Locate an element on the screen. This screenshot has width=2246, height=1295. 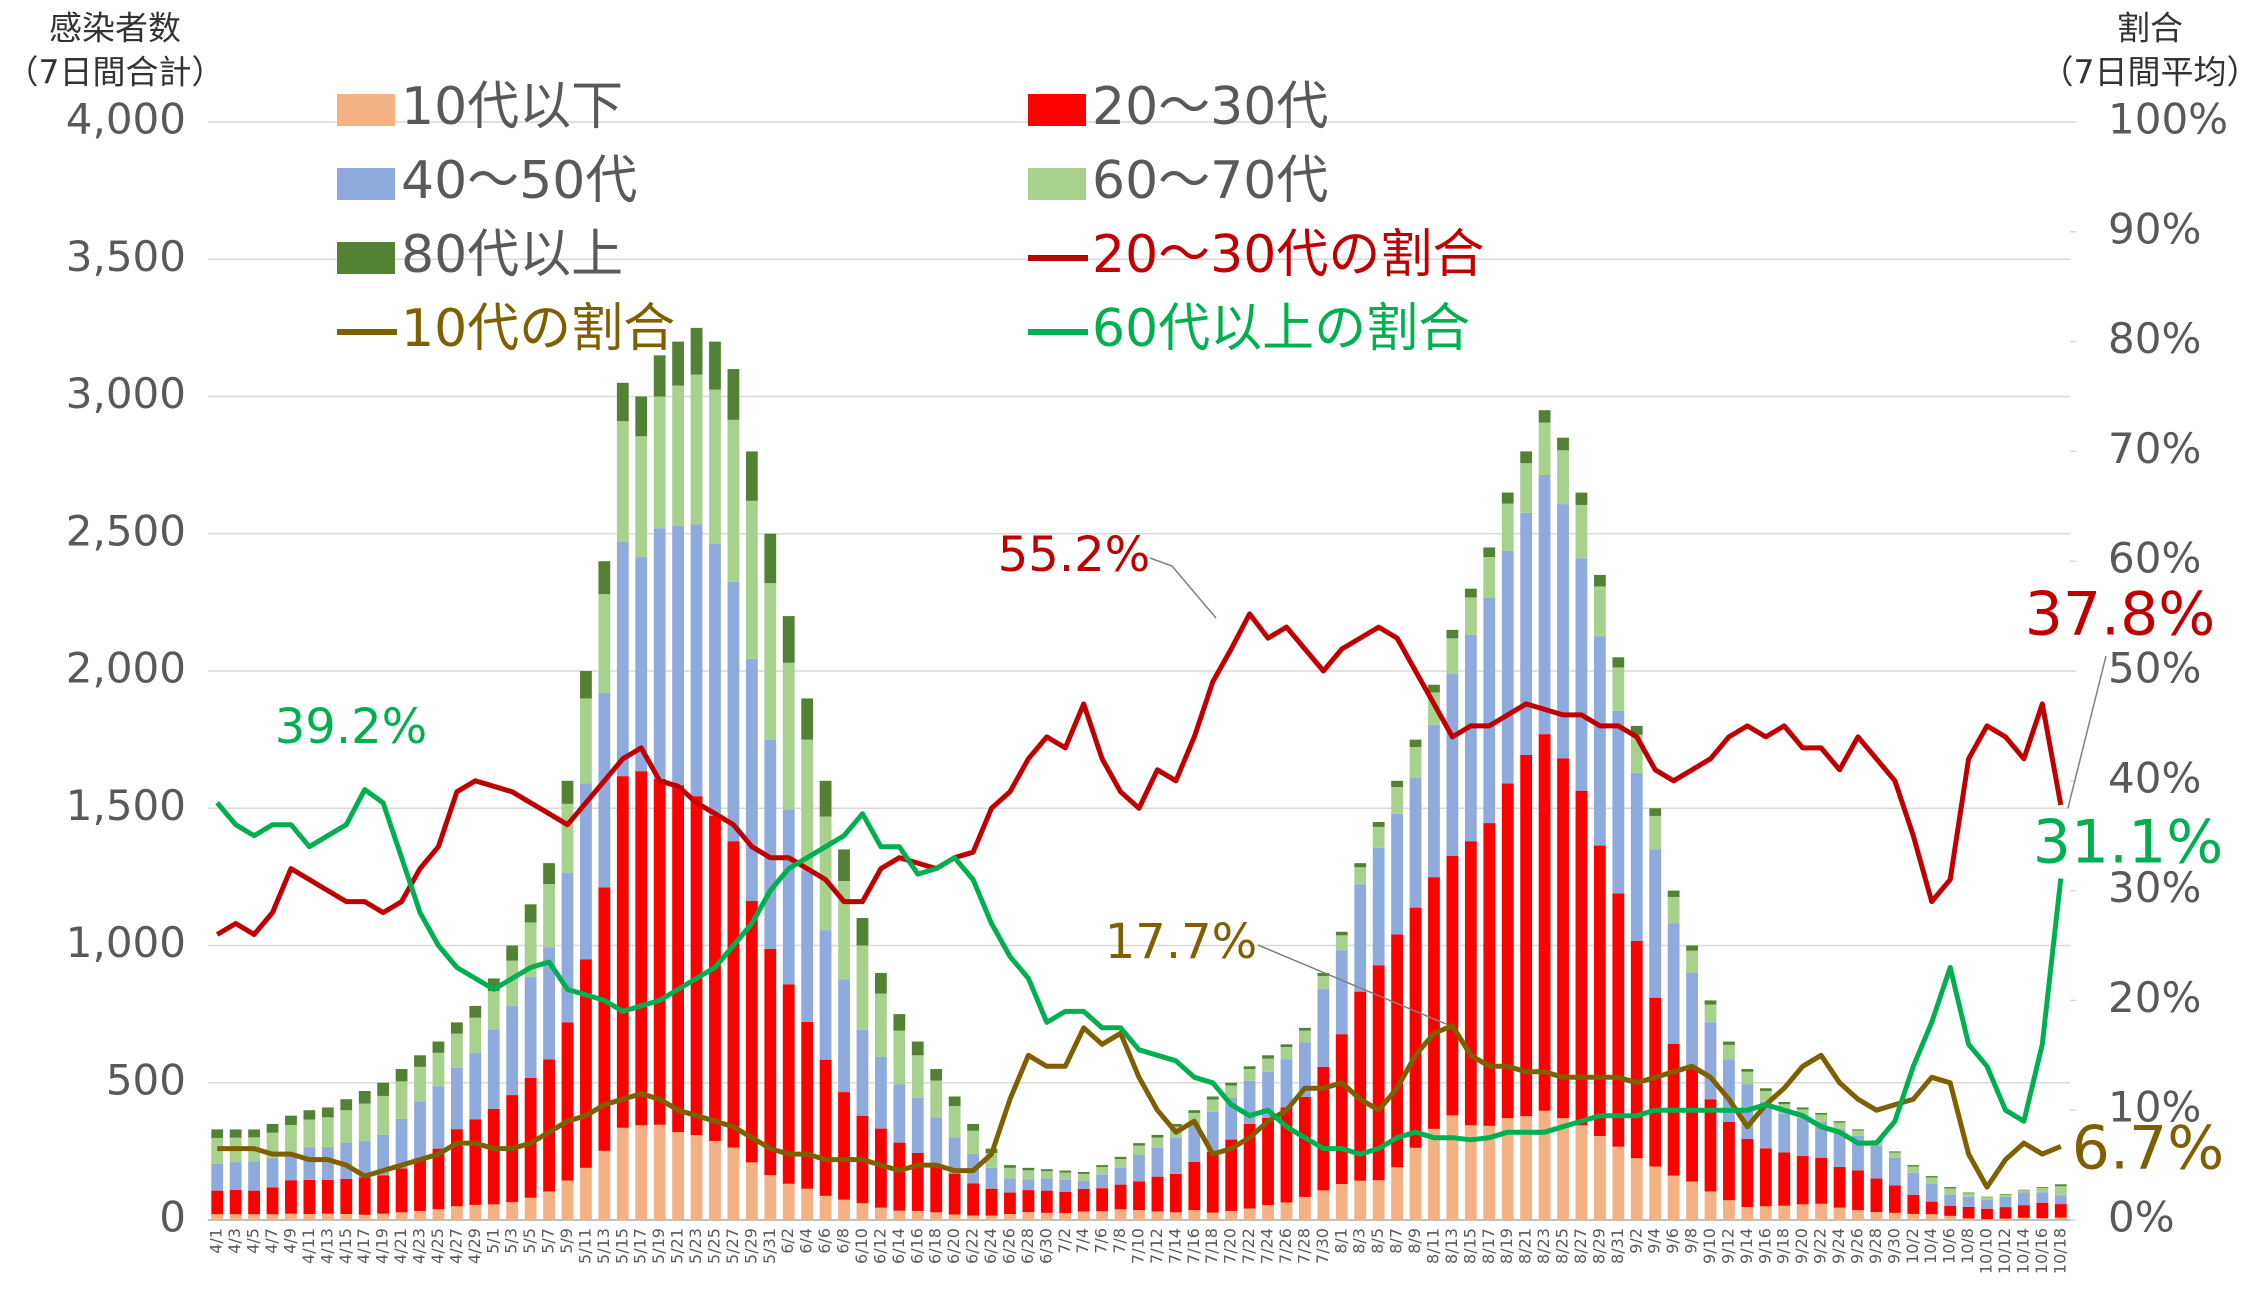
x-tick-label: 9/16 is located at coordinates (1764, 1246).